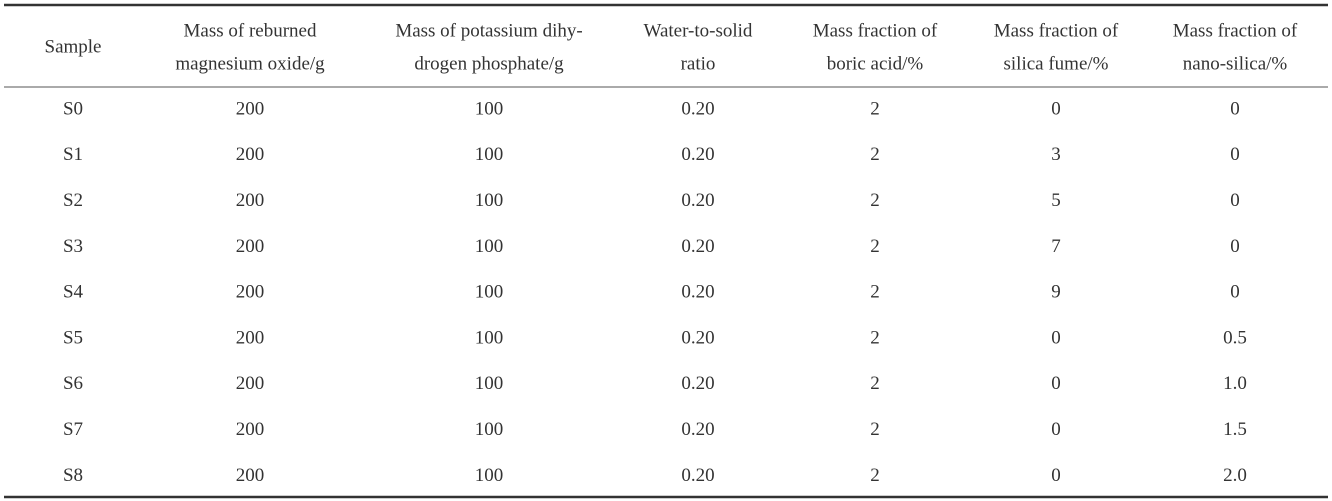  I want to click on cell: S4, so click(73, 292).